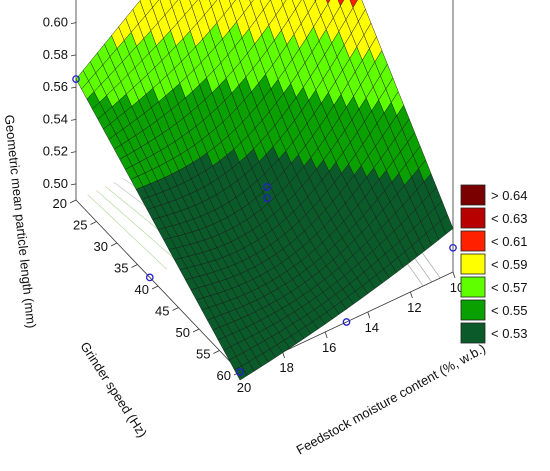 The image size is (550, 471). I want to click on legend-label: < 0.59, so click(509, 264).